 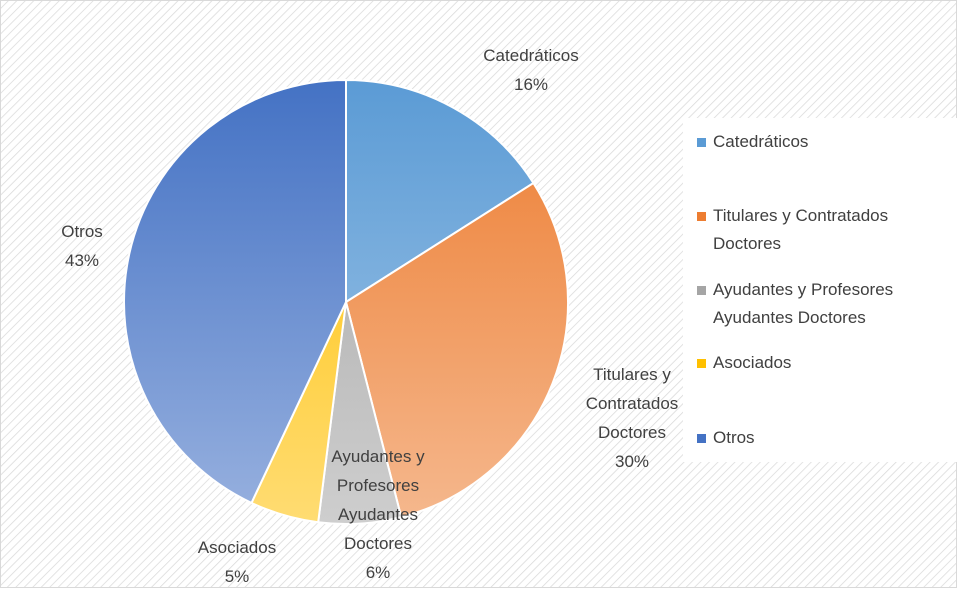 I want to click on data-label-value: 5%, so click(x=237, y=576).